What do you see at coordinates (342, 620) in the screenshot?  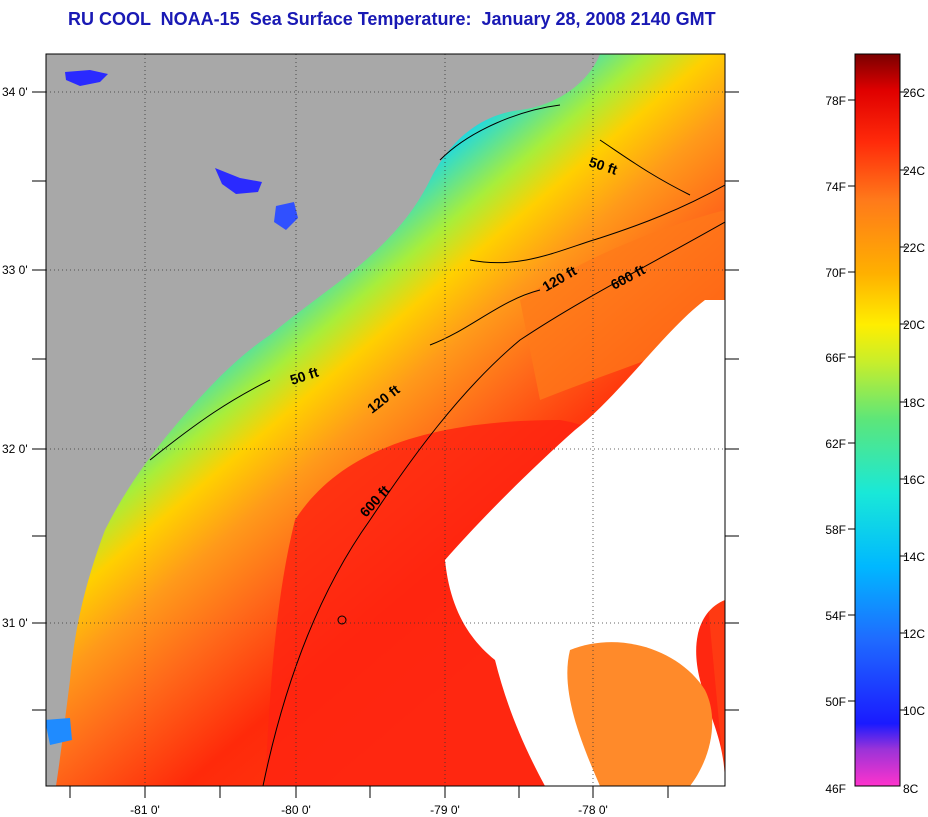 I see `contour-ring` at bounding box center [342, 620].